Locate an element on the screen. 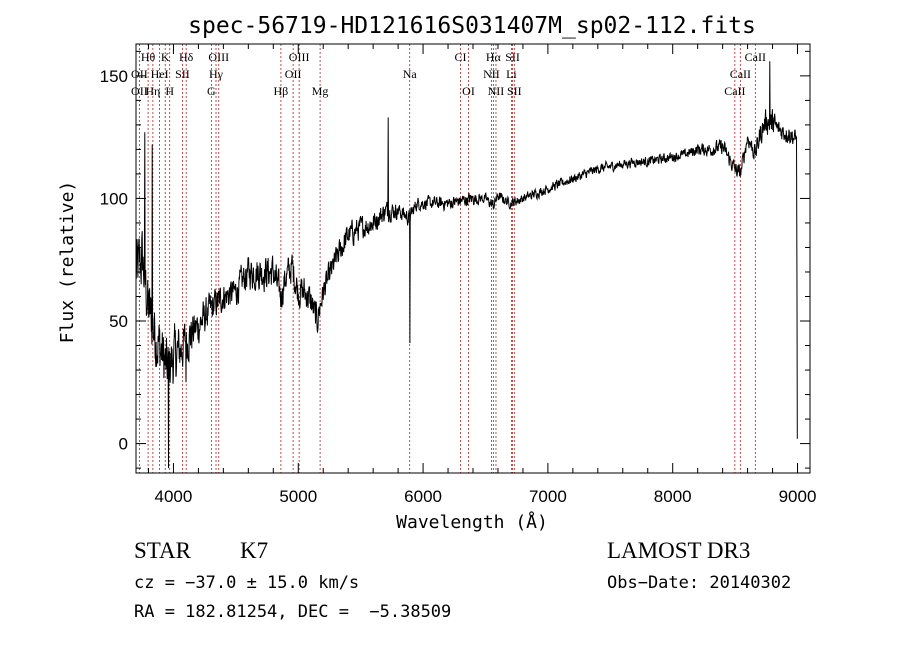  redshift-velocity: cz = −37.0 ± 15.0 km/s is located at coordinates (247, 583).